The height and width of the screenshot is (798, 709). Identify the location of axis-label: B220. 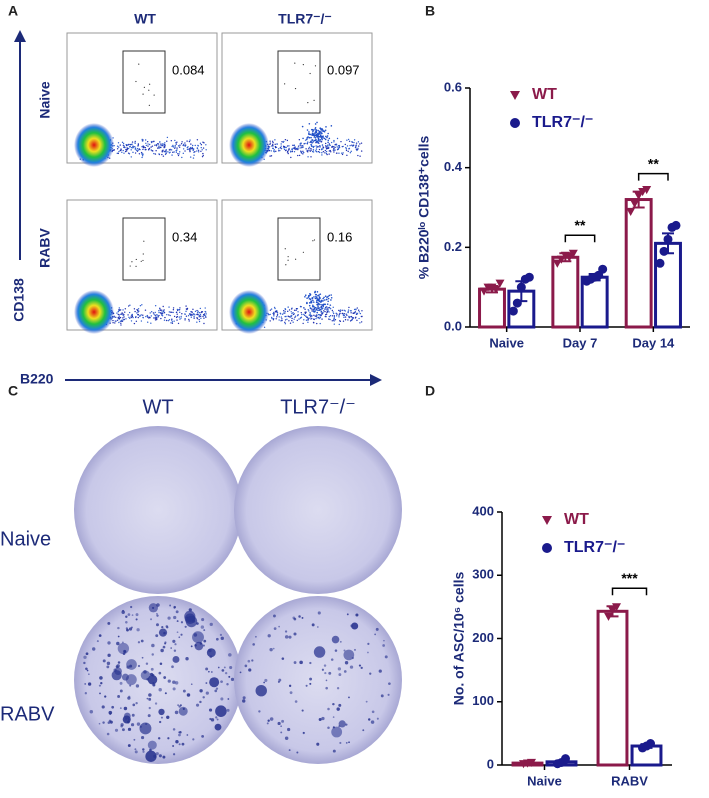
(37, 379).